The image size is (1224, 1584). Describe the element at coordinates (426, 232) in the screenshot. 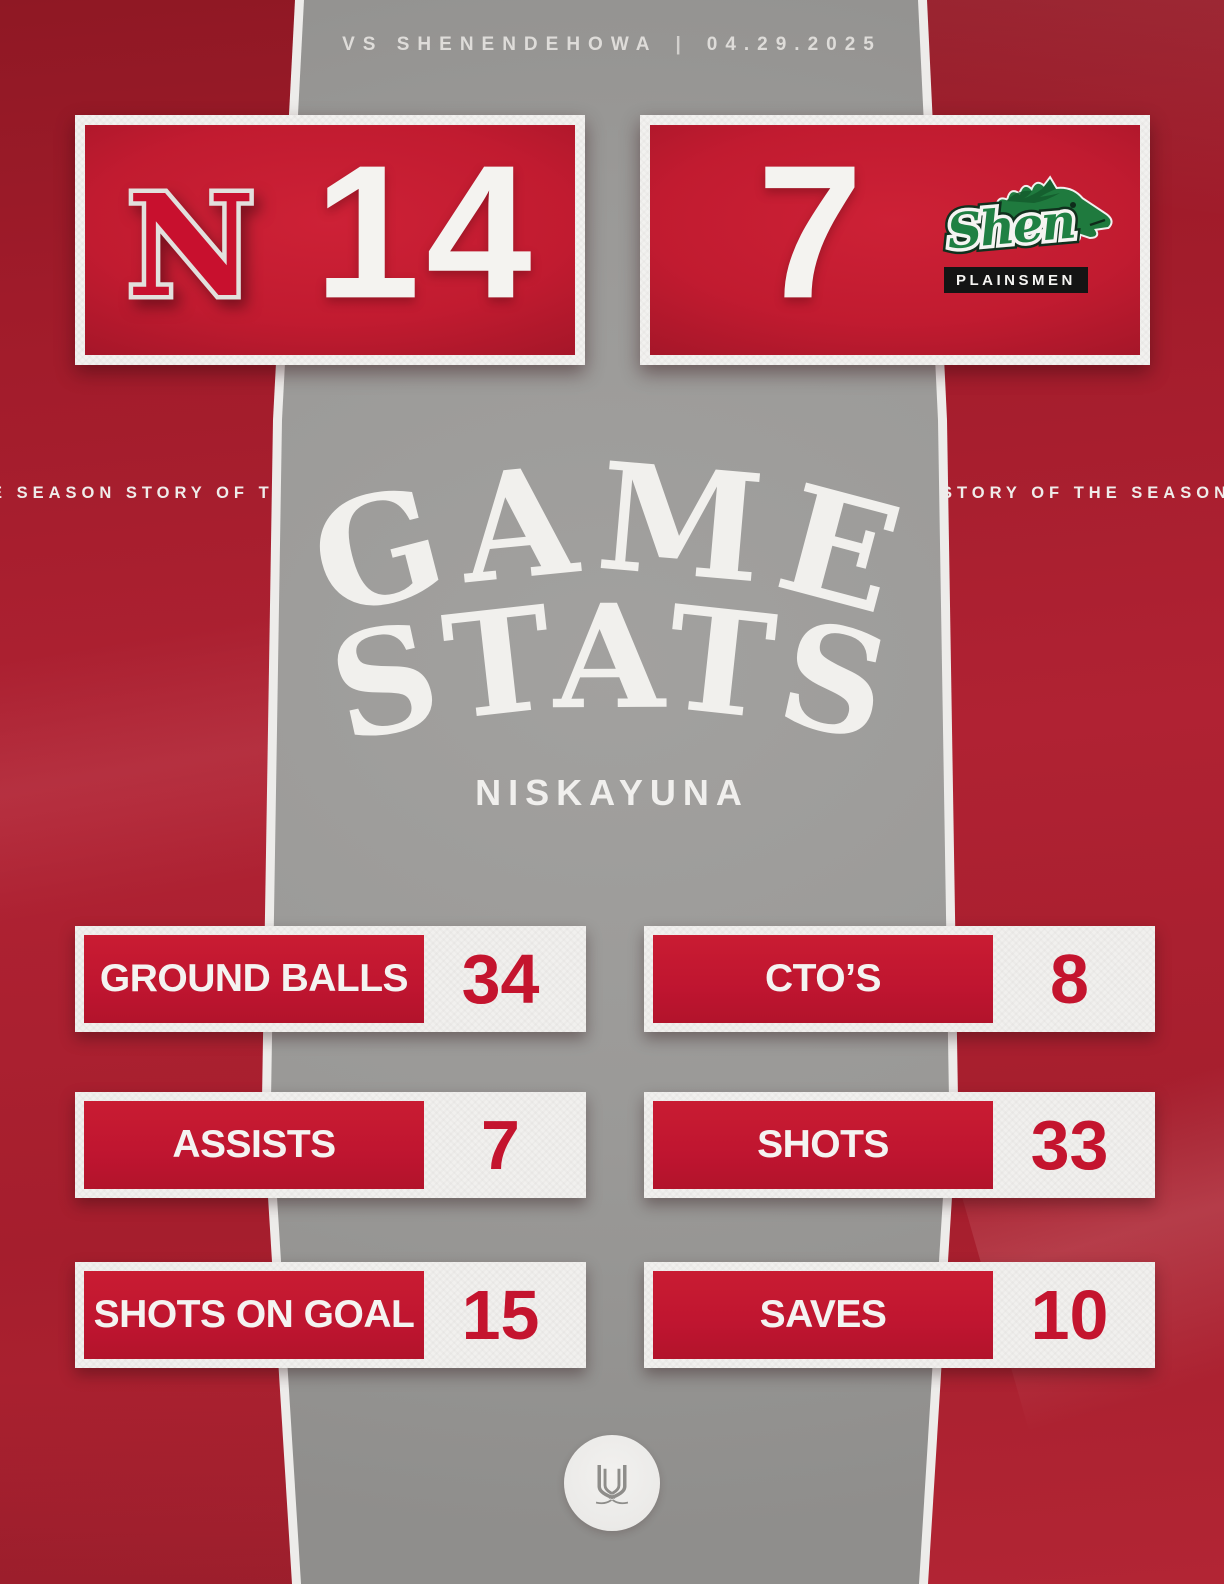

I see `home-score: 14` at that location.